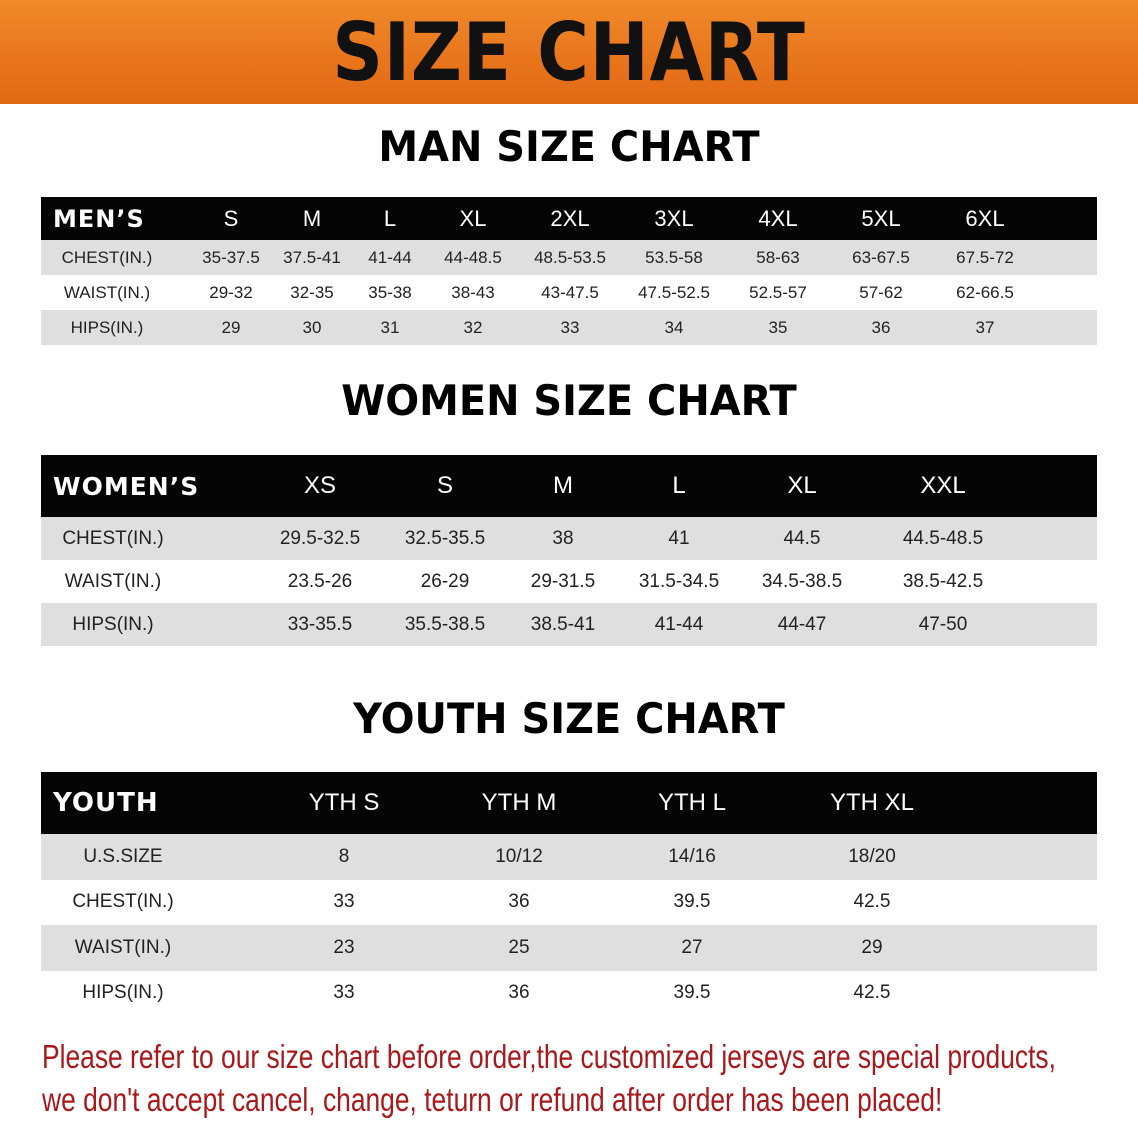  I want to click on table-cell: 32.5-35.5, so click(445, 538).